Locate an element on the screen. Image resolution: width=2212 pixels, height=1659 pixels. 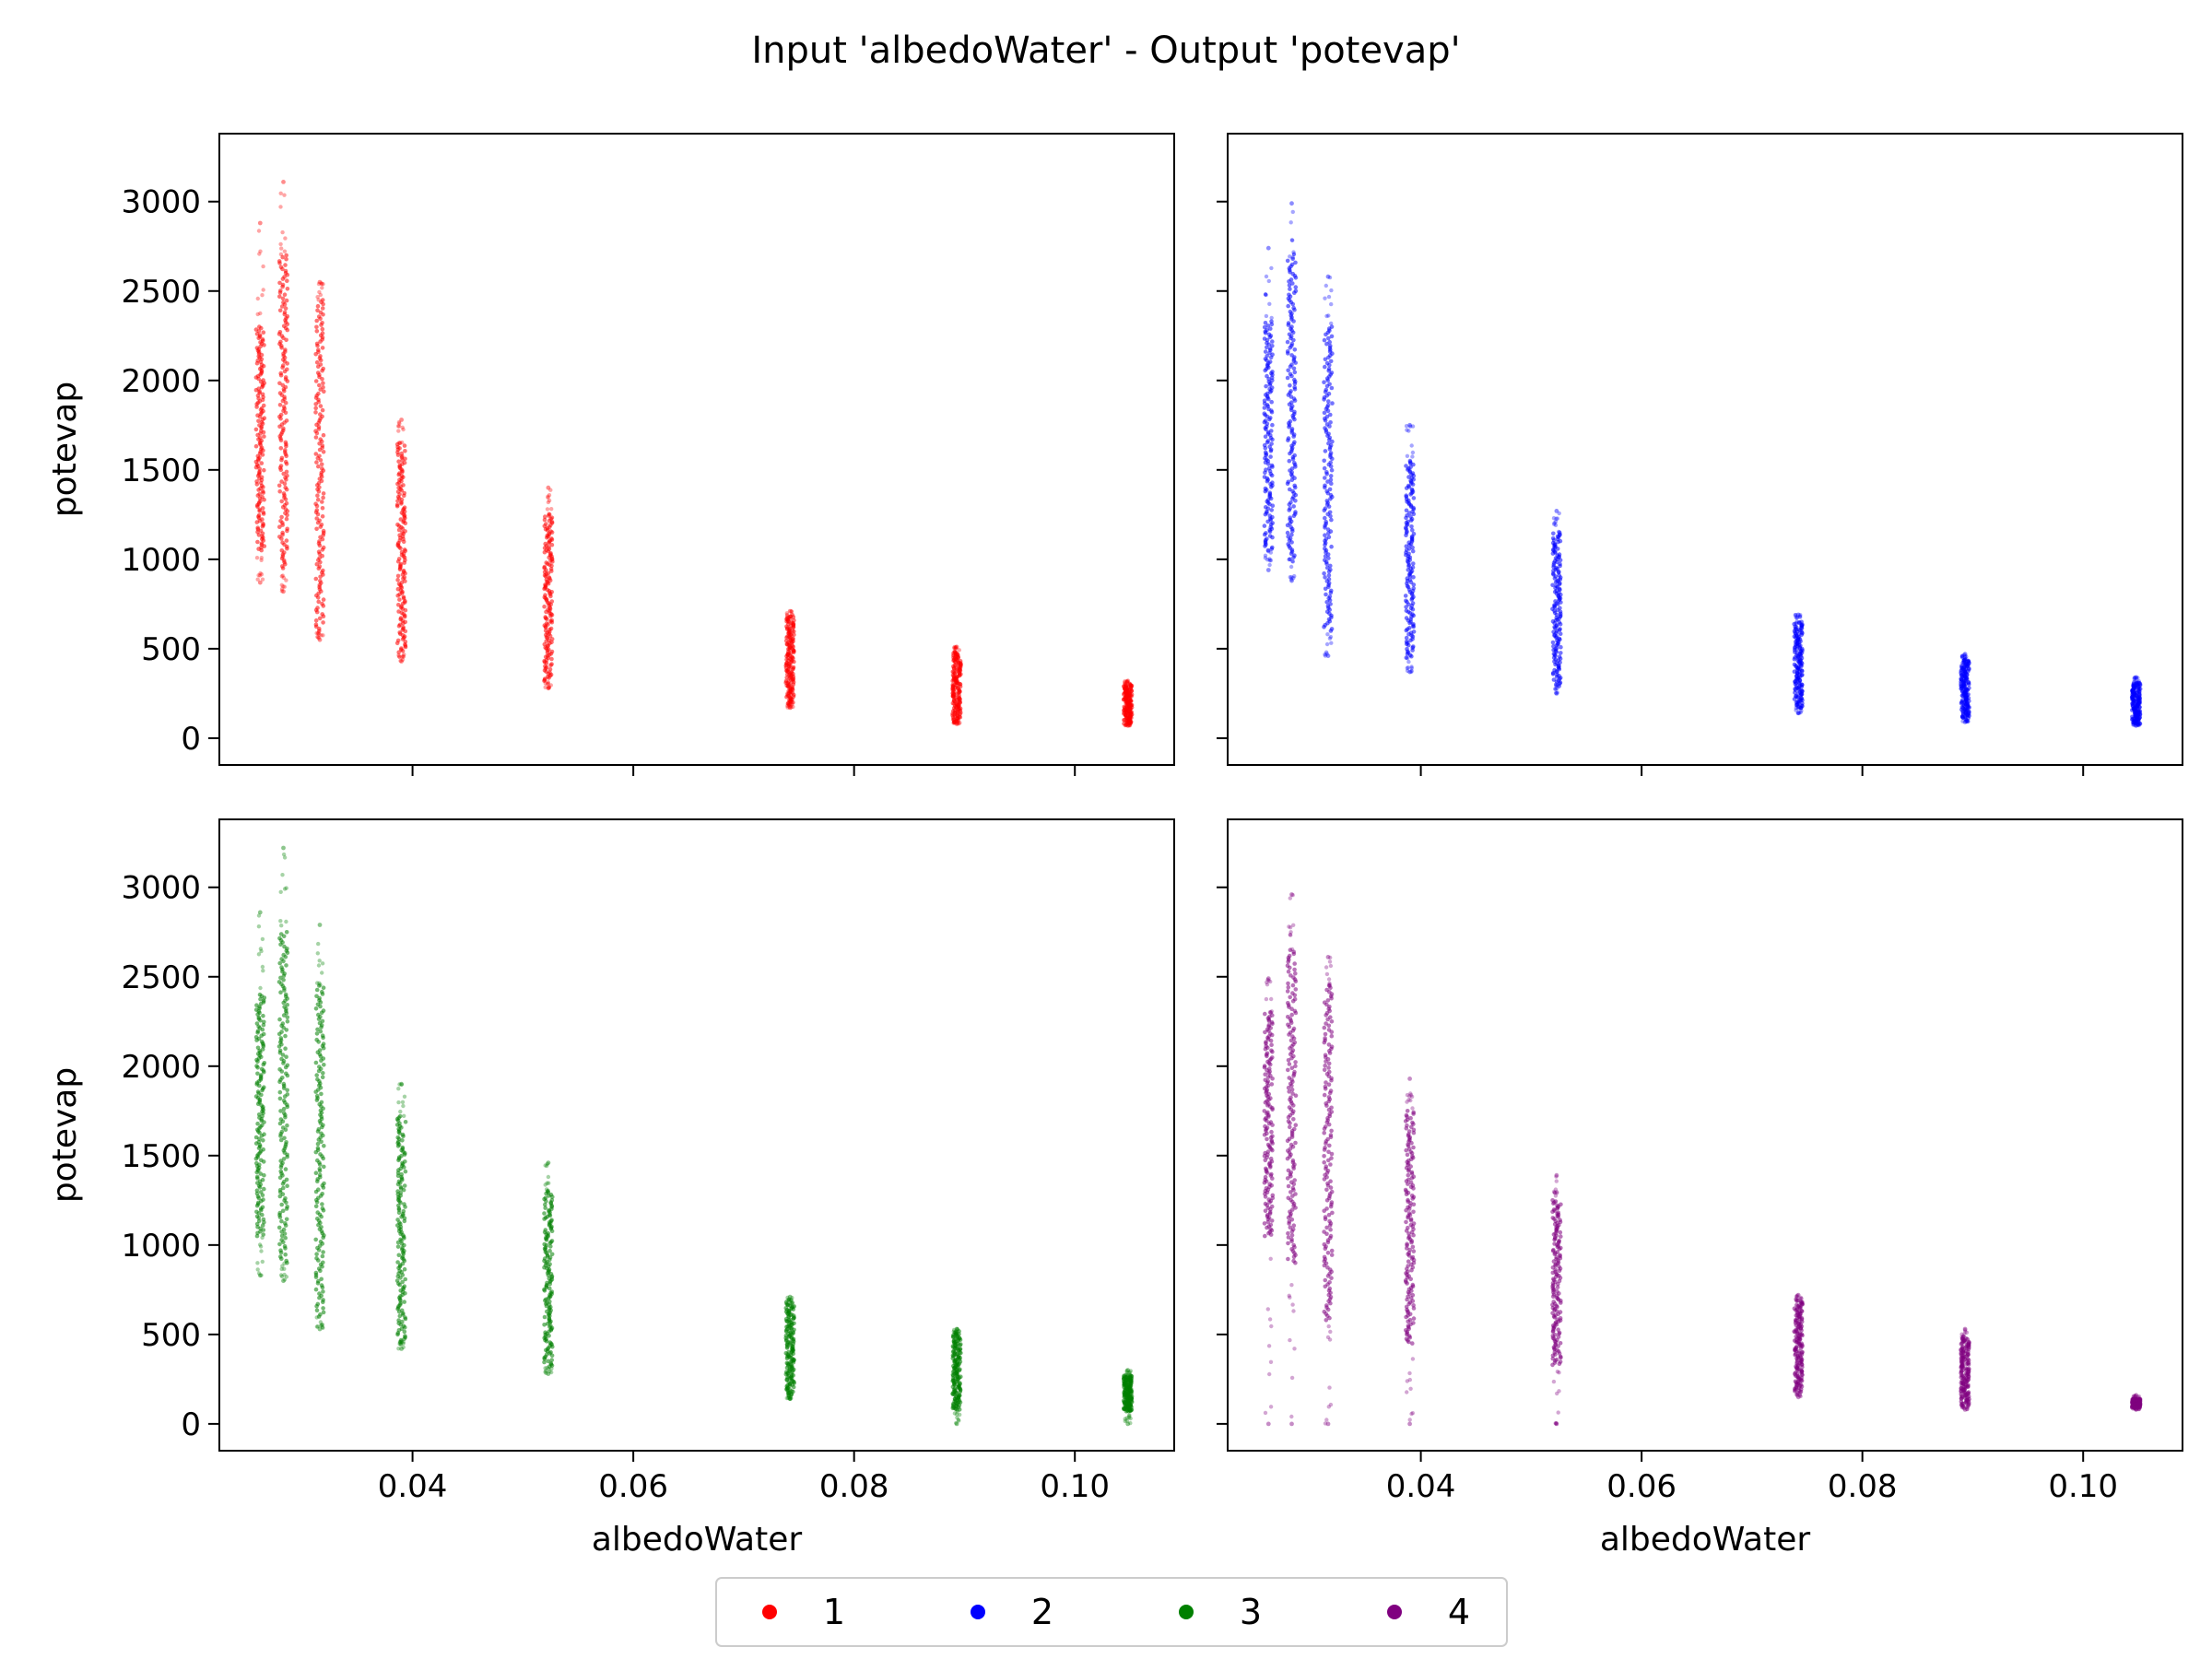
x-axis-label: albedoWater is located at coordinates (697, 1540).